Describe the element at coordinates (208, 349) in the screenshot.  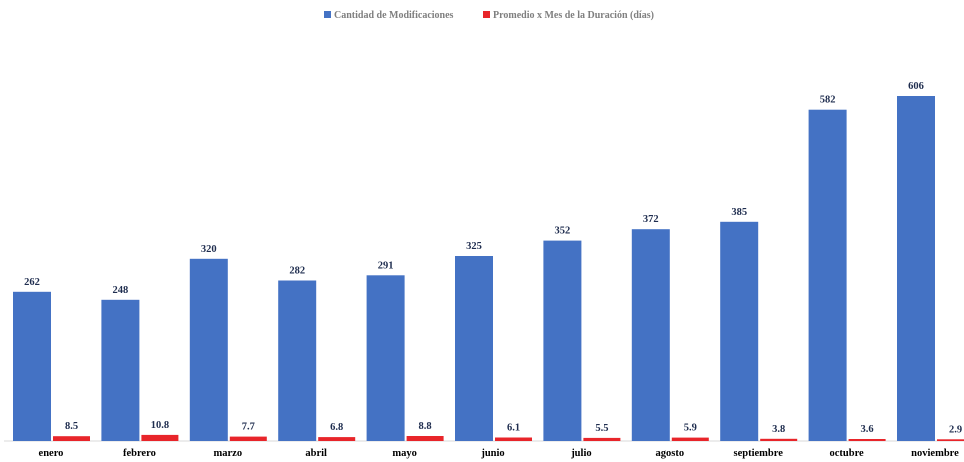
I see `bar-modificaciones-marzo` at that location.